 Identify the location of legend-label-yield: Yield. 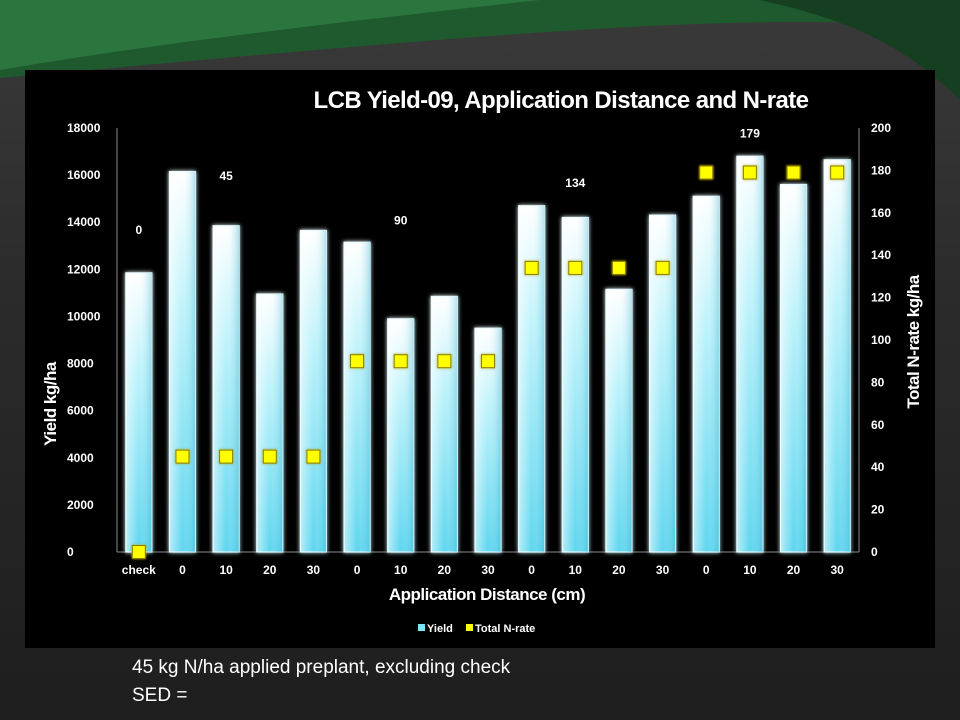
(440, 629).